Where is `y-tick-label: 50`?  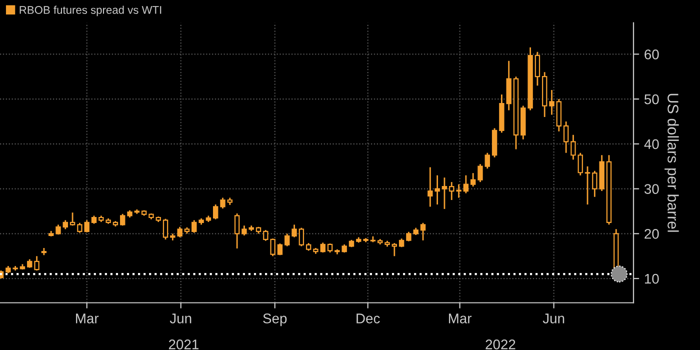 y-tick-label: 50 is located at coordinates (651, 99).